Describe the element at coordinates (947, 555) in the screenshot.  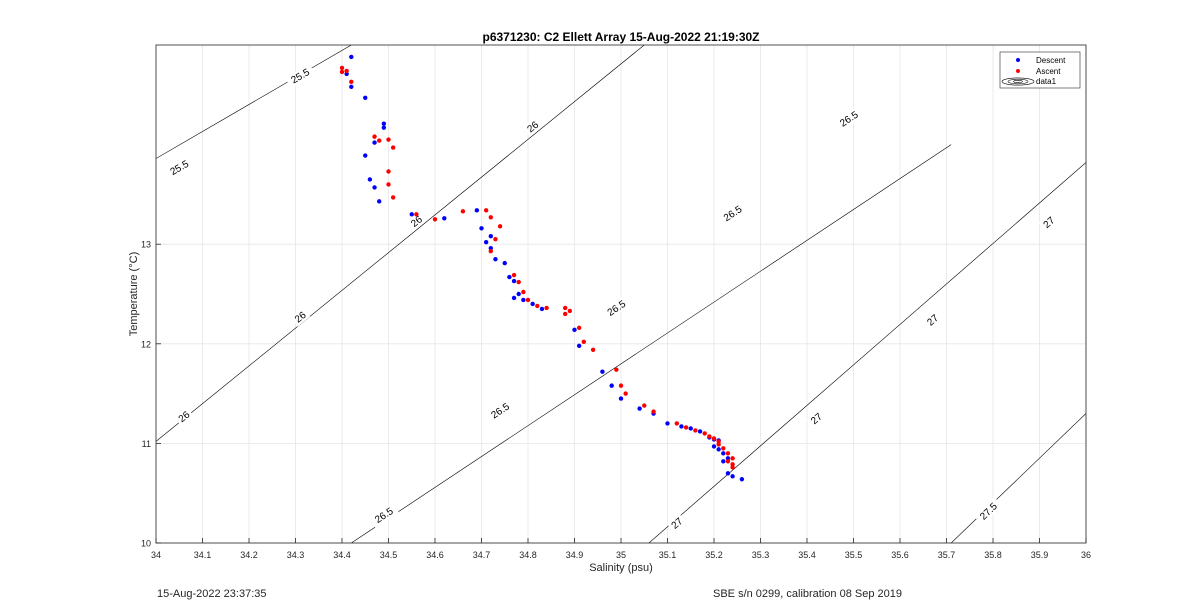
I see `x-tick-label: 35.7` at that location.